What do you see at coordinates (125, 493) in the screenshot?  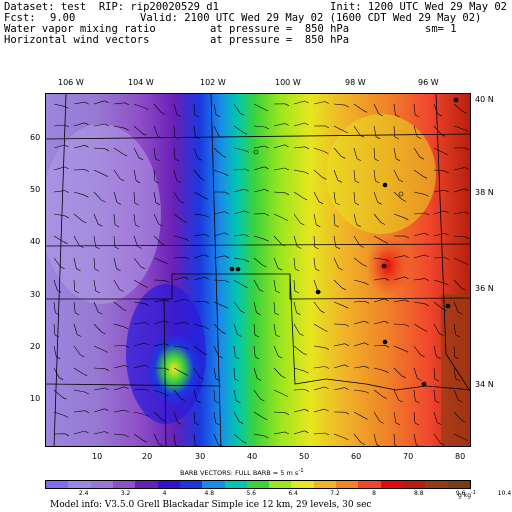 I see `color-scale-label: 3.2` at bounding box center [125, 493].